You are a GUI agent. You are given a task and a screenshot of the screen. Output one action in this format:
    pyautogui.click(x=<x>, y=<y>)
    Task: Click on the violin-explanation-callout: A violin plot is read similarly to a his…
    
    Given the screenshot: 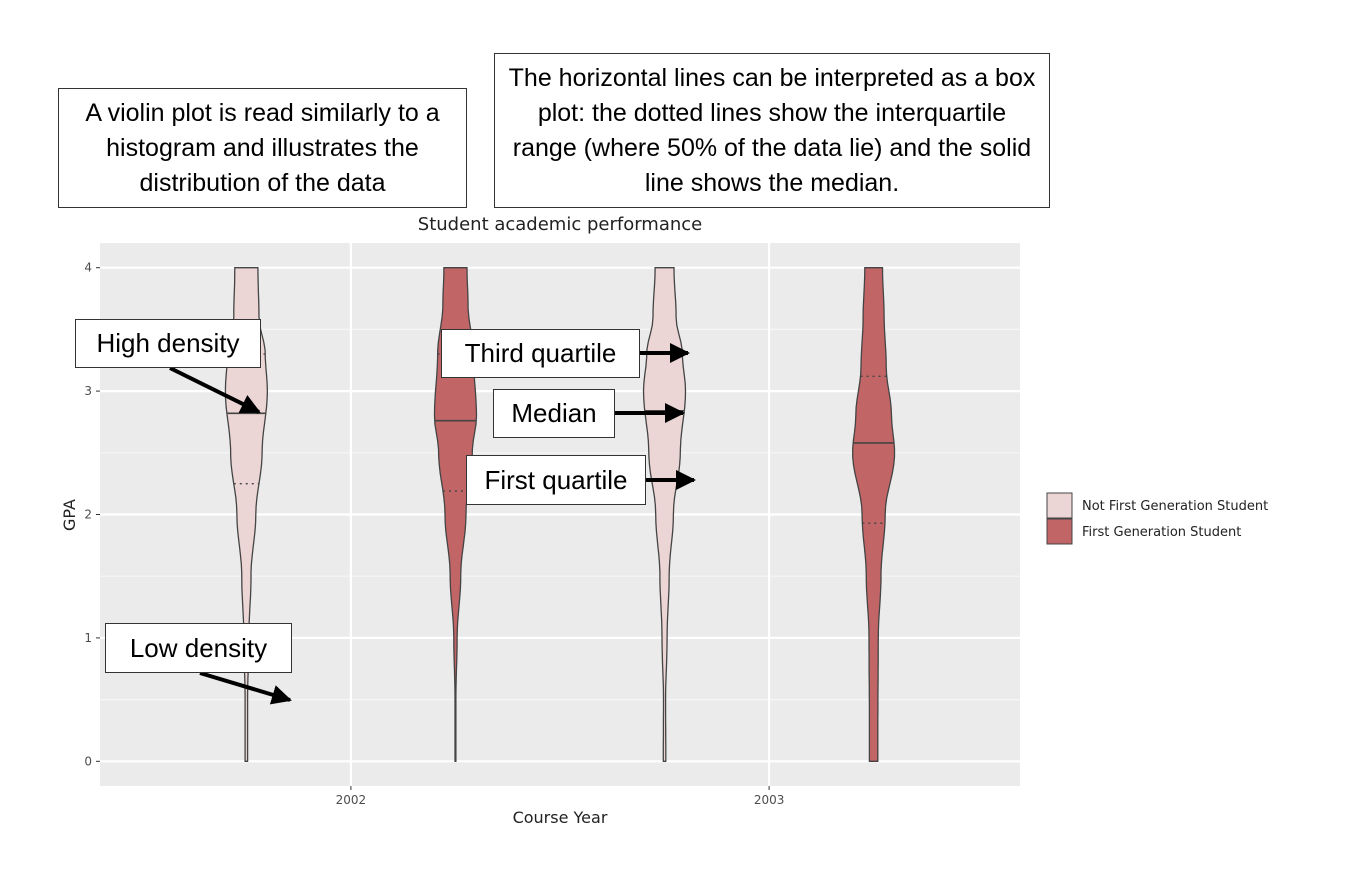 What is the action you would take?
    pyautogui.click(x=262, y=148)
    